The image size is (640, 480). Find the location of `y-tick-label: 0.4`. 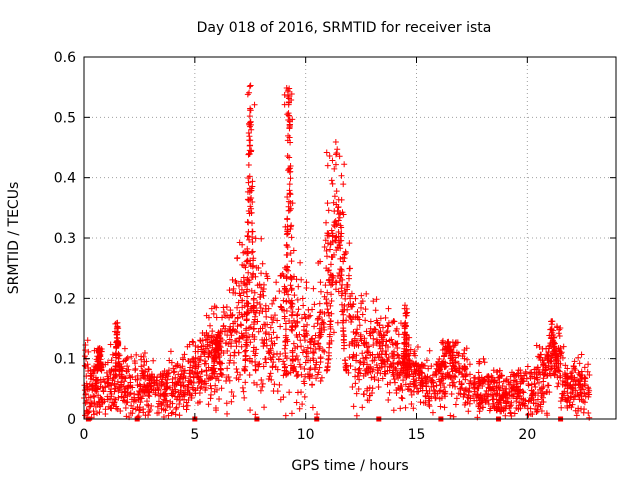

y-tick-label: 0.4 is located at coordinates (65, 179).